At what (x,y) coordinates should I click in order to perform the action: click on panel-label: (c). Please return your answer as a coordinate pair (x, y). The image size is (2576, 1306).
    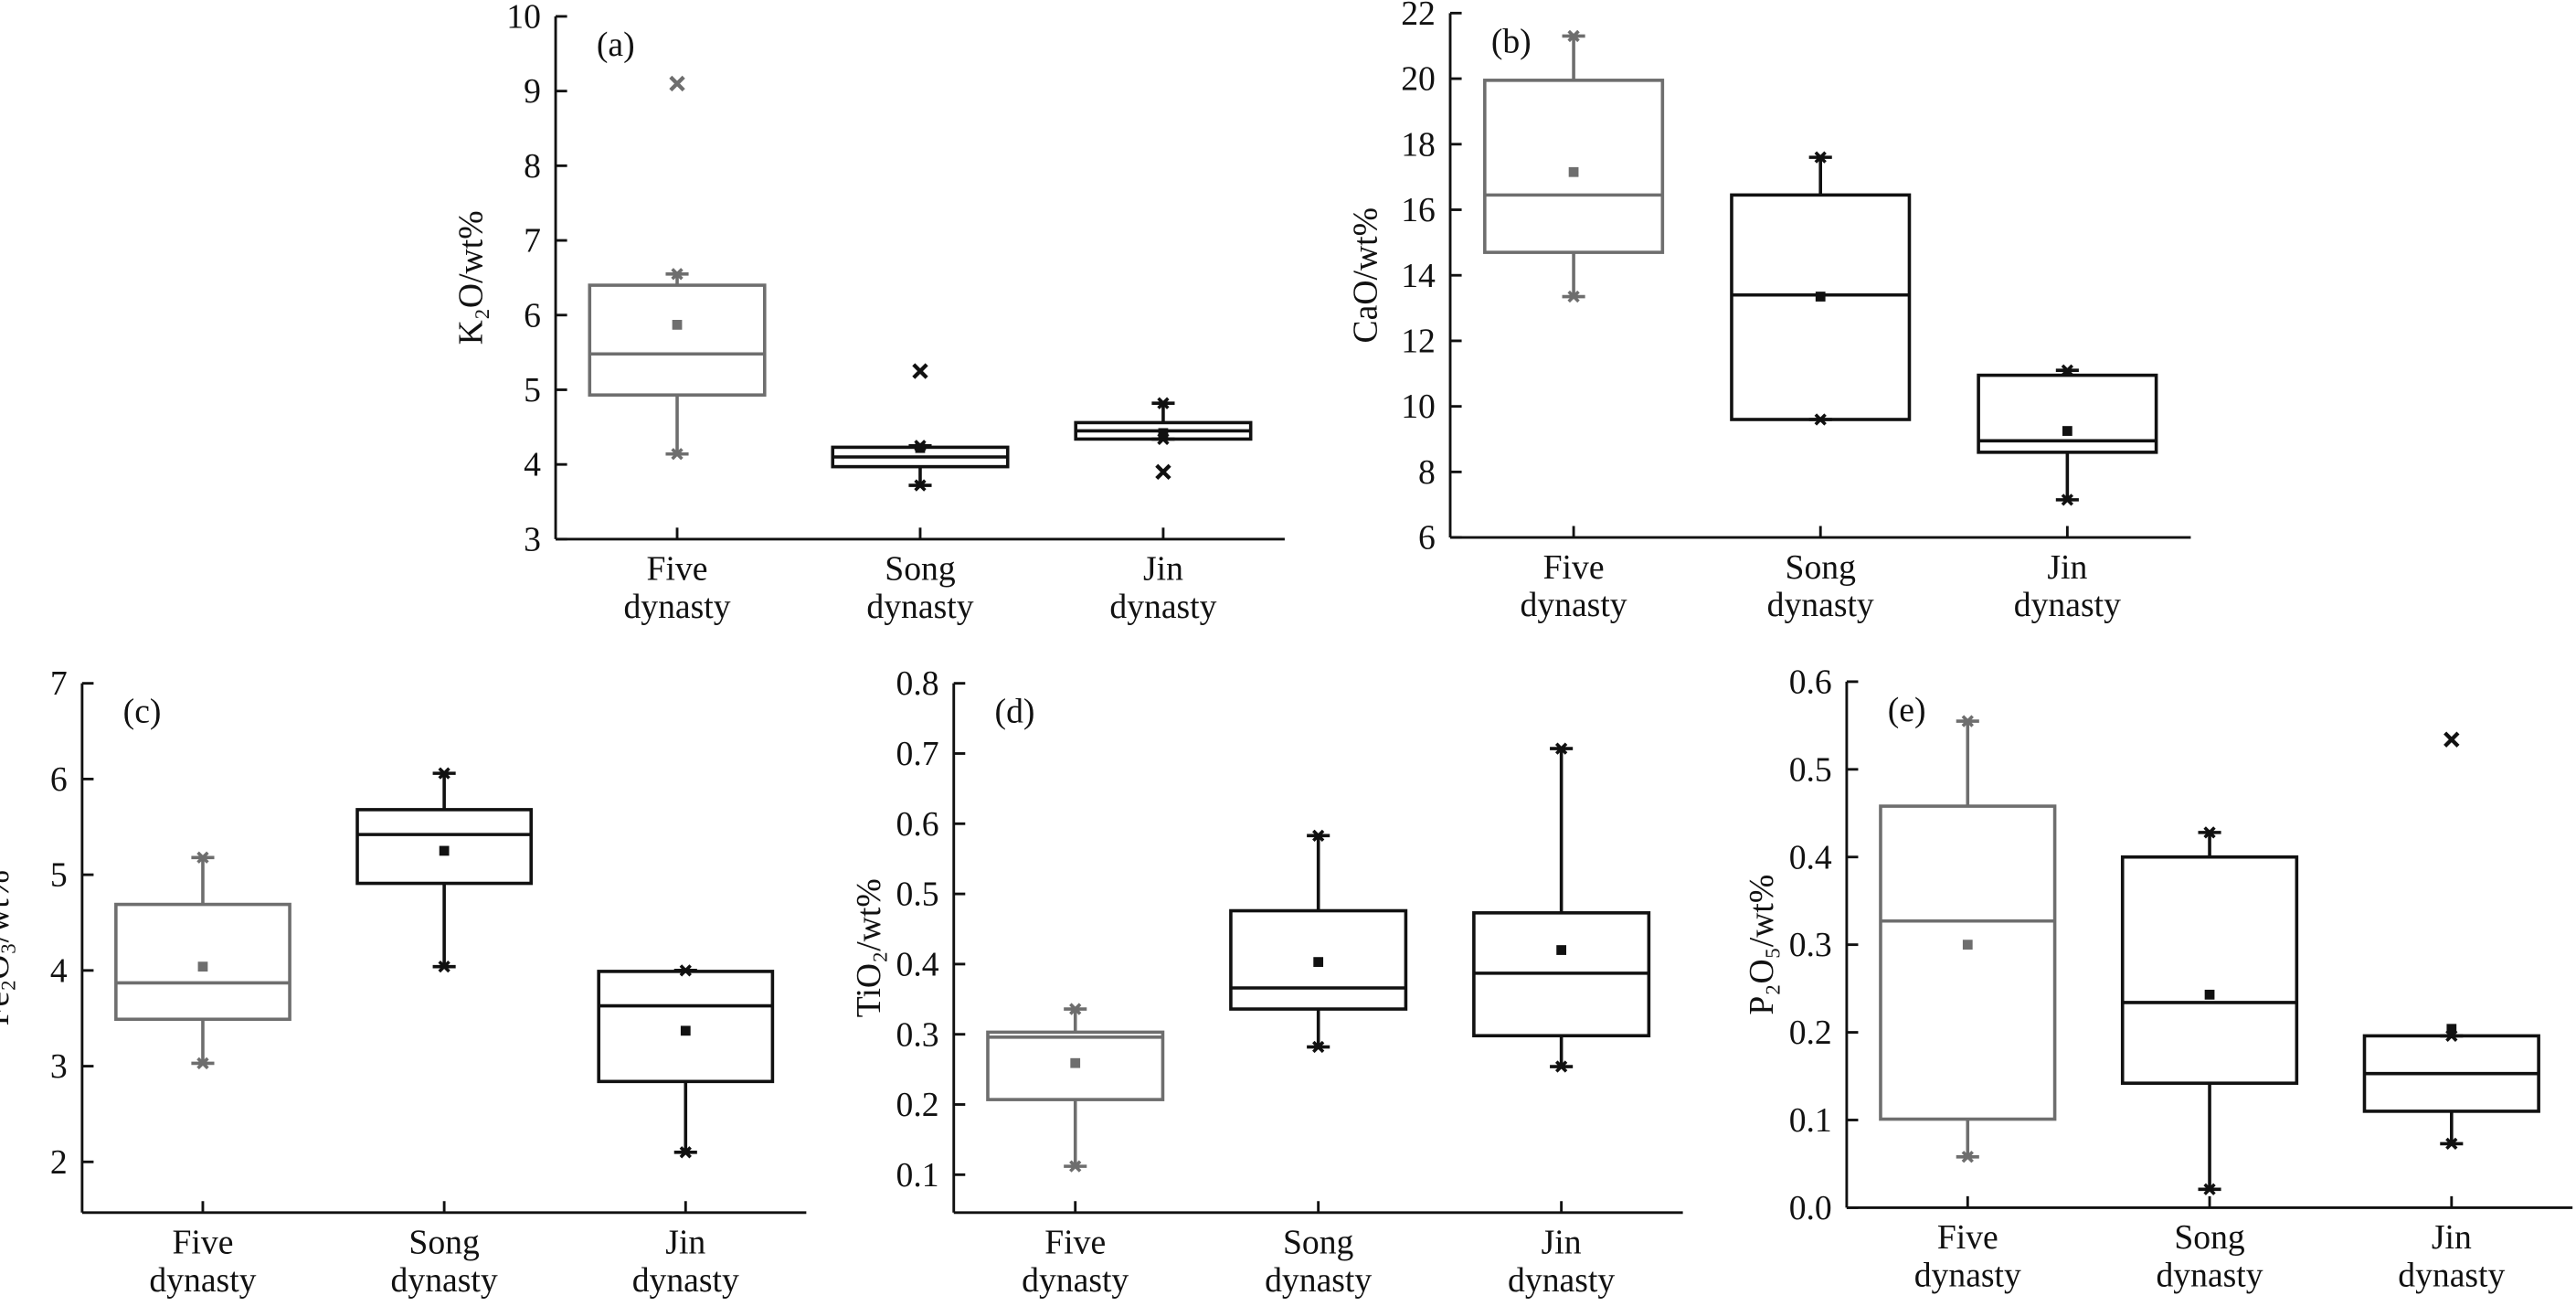
    Looking at the image, I should click on (142, 712).